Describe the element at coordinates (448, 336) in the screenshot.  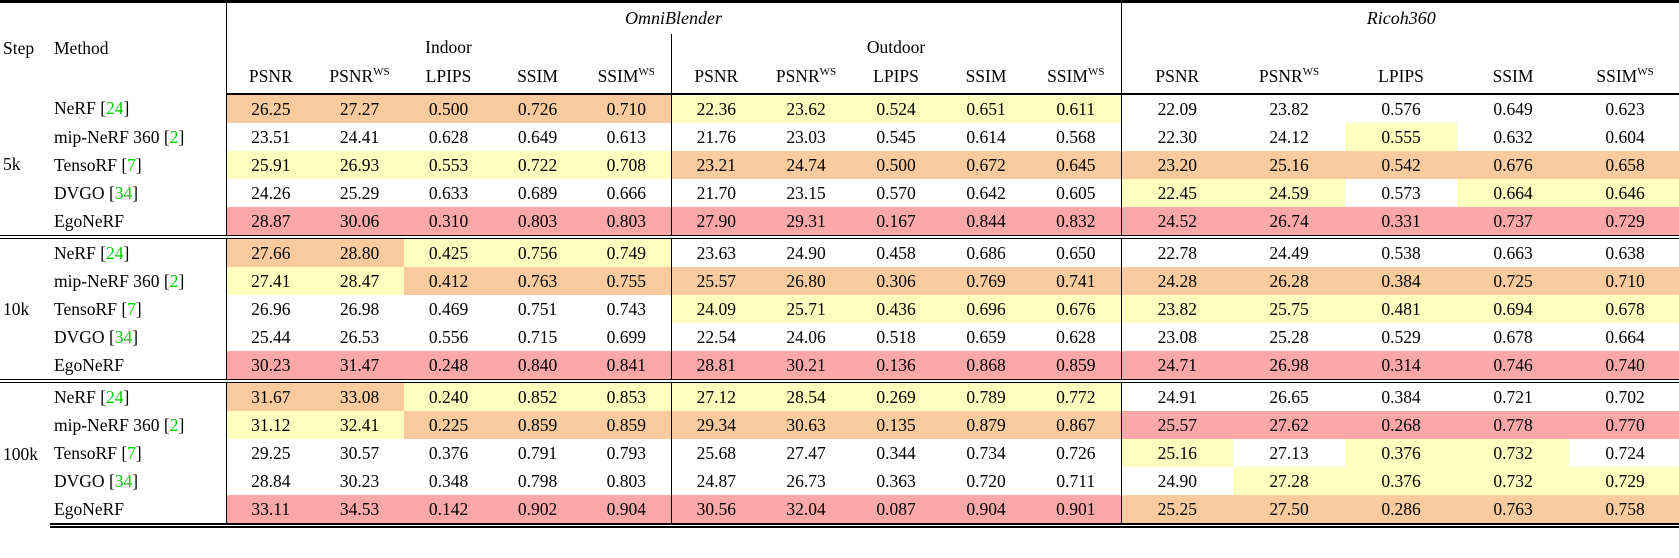
I see `metric-cell: 0.556` at that location.